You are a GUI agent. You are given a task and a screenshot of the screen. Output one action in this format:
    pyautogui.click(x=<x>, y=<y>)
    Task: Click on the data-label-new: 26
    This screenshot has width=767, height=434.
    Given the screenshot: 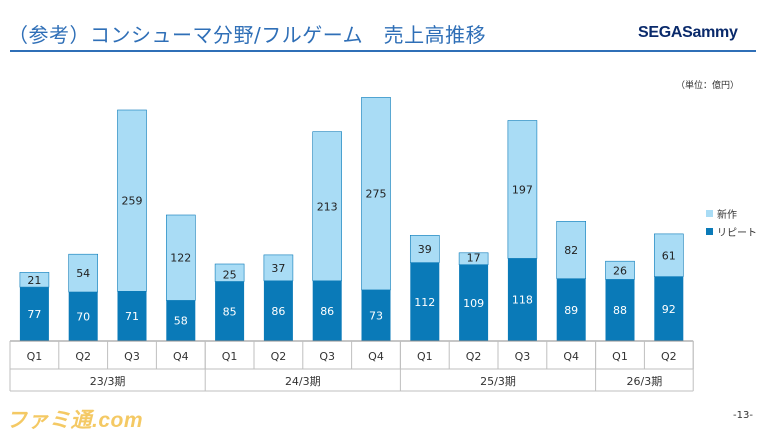 What is the action you would take?
    pyautogui.click(x=620, y=270)
    